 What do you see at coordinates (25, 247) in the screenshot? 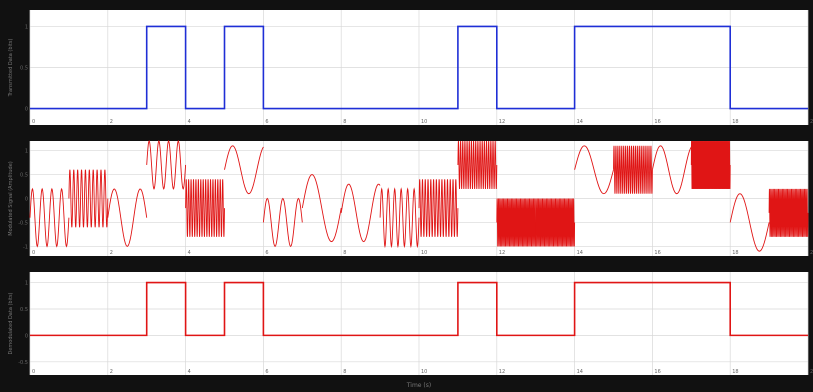
I see `y-tick-label: -1` at bounding box center [25, 247].